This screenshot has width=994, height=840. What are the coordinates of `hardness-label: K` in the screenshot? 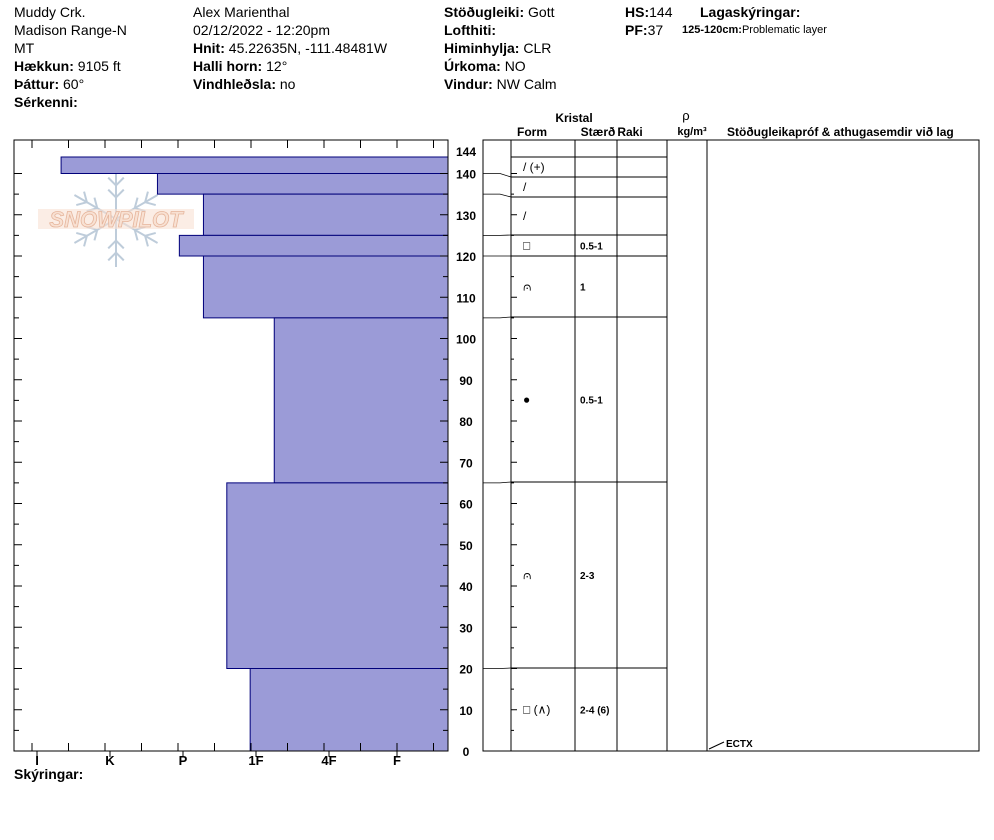 It's located at (110, 760).